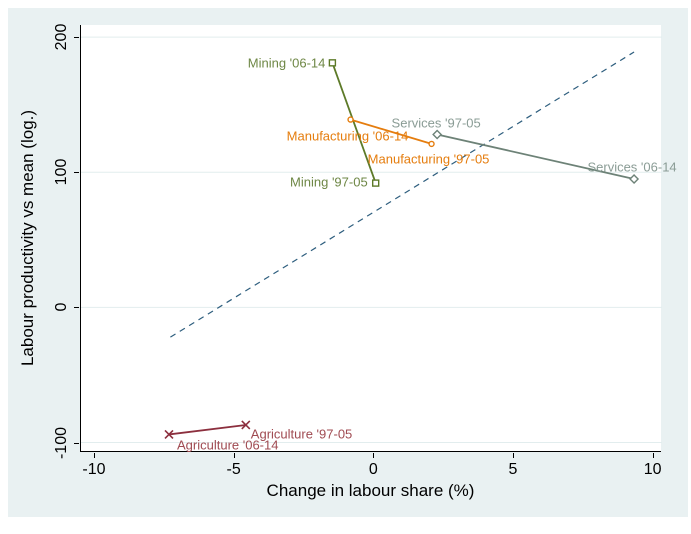 This screenshot has height=534, width=691. I want to click on x-tick-label--5: -5, so click(233, 469).